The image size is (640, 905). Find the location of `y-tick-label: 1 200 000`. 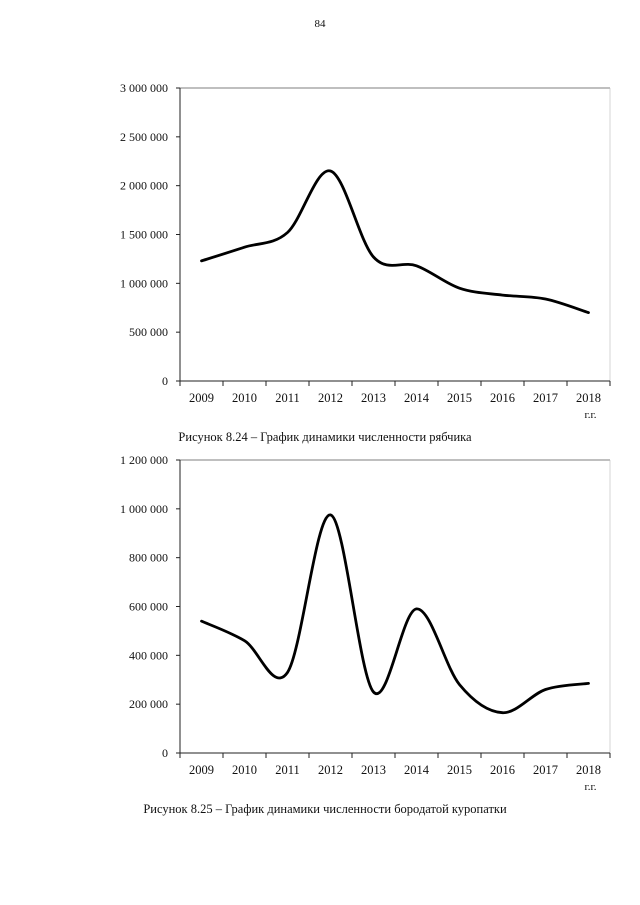

y-tick-label: 1 200 000 is located at coordinates (144, 460).